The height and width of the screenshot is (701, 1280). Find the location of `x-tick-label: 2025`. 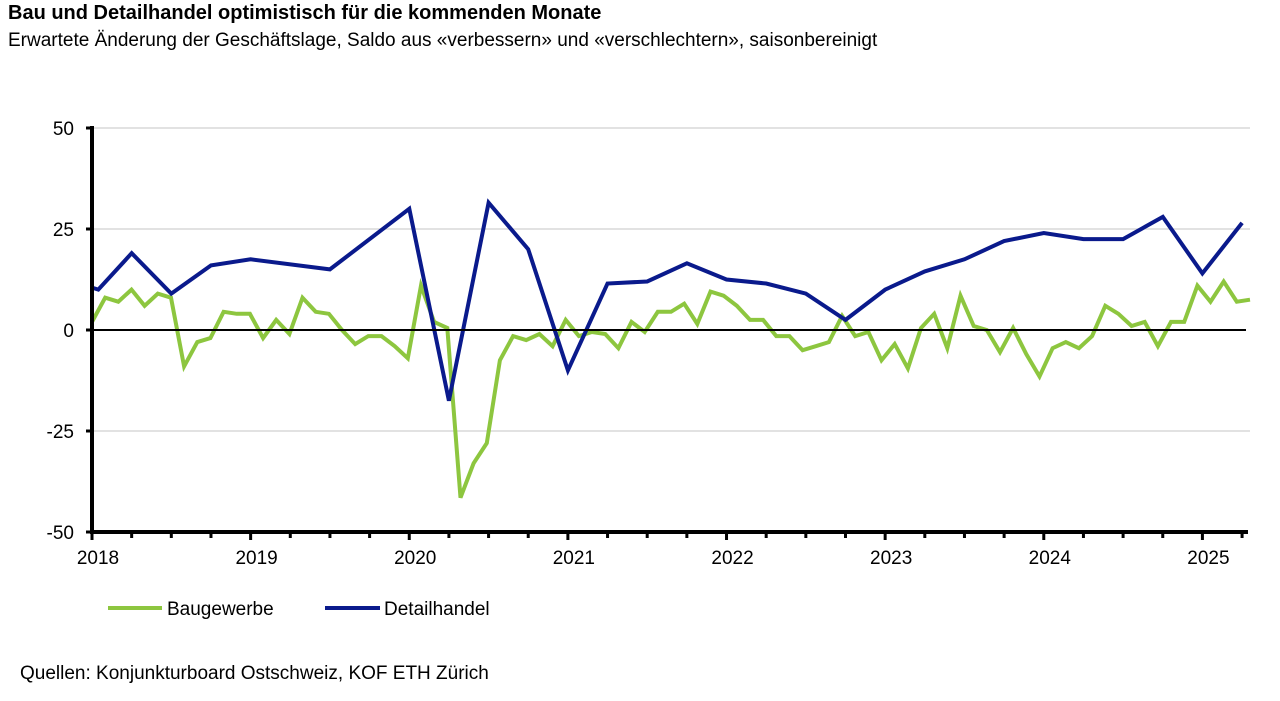

x-tick-label: 2025 is located at coordinates (1208, 558).